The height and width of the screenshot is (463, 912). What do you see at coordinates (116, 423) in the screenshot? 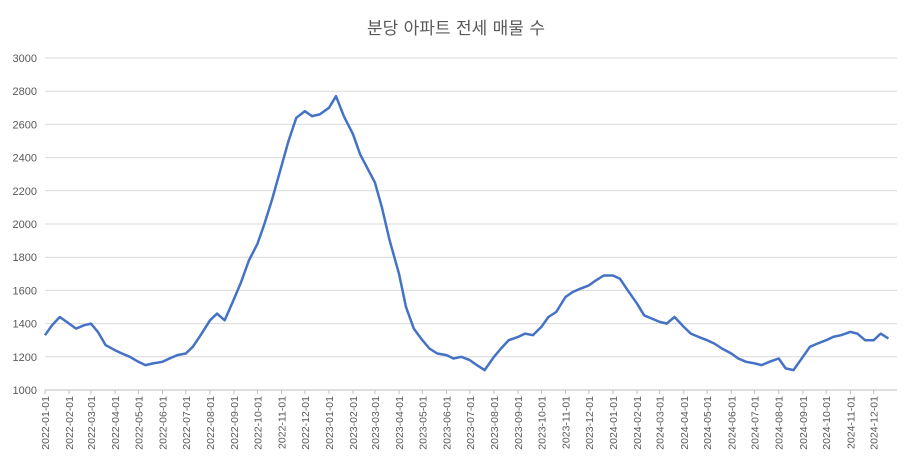
I see `x-tick-label: 2022-04-01` at bounding box center [116, 423].